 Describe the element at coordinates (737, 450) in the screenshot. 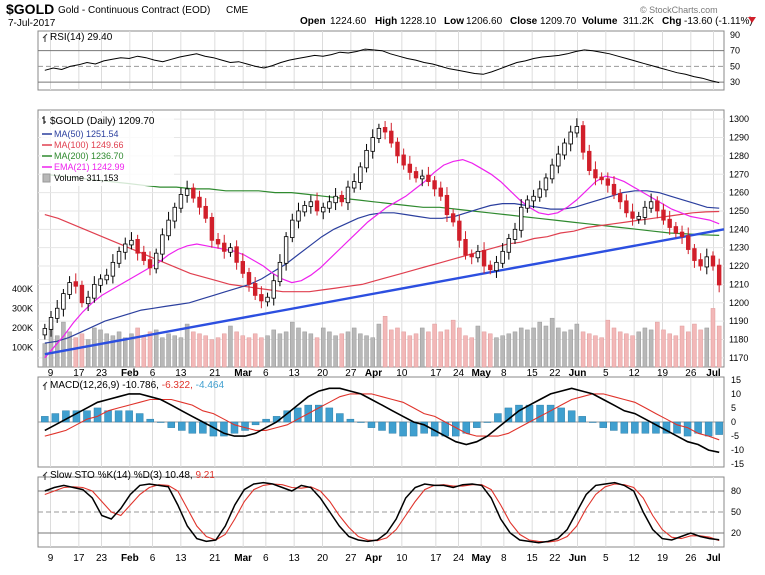

I see `macd-y-tick-label: -10` at that location.